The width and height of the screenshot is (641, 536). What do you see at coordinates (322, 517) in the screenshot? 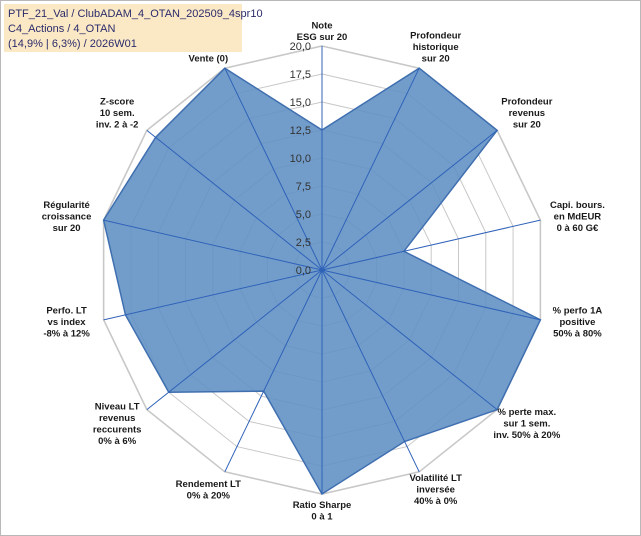
I see `axis-label: 0 à 1` at bounding box center [322, 517].